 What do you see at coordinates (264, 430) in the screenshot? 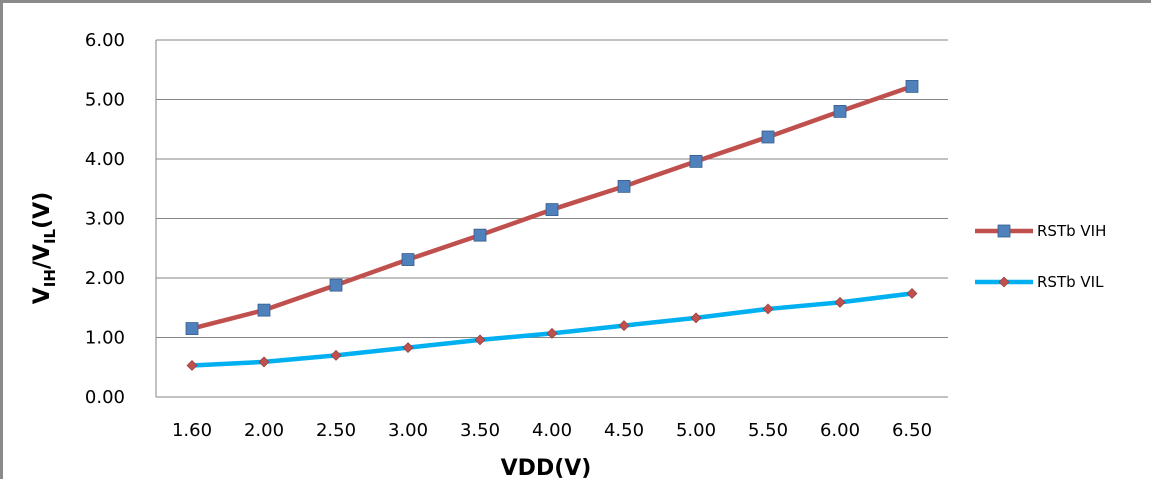
I see `x-tick-label: 2.00` at bounding box center [264, 430].